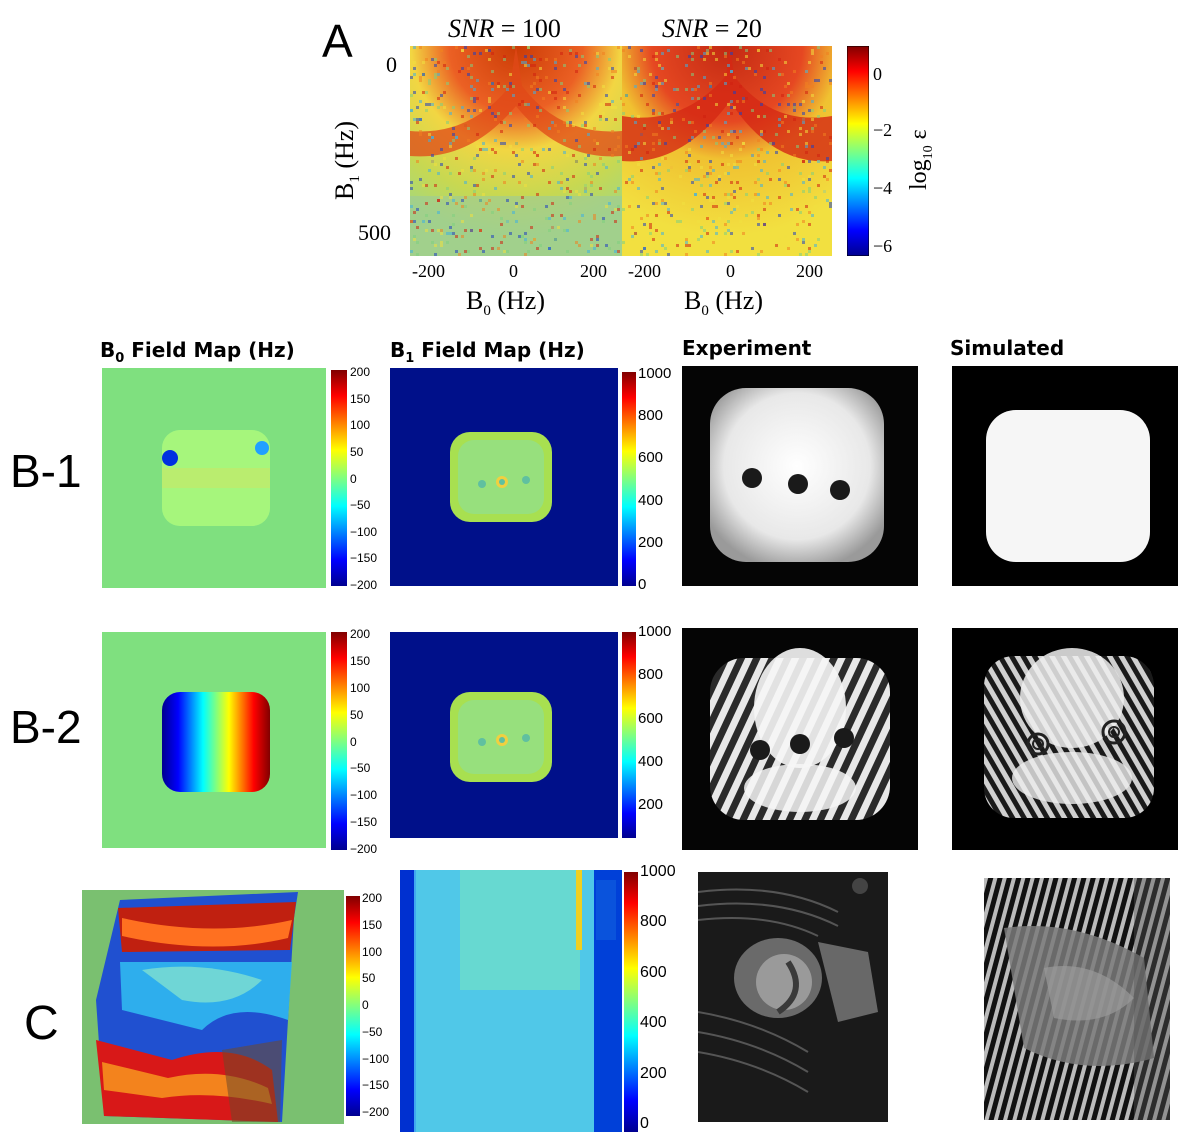 This screenshot has height=1136, width=1179. I want to click on panel-a-cb-tick-m6: −6, so click(883, 246).